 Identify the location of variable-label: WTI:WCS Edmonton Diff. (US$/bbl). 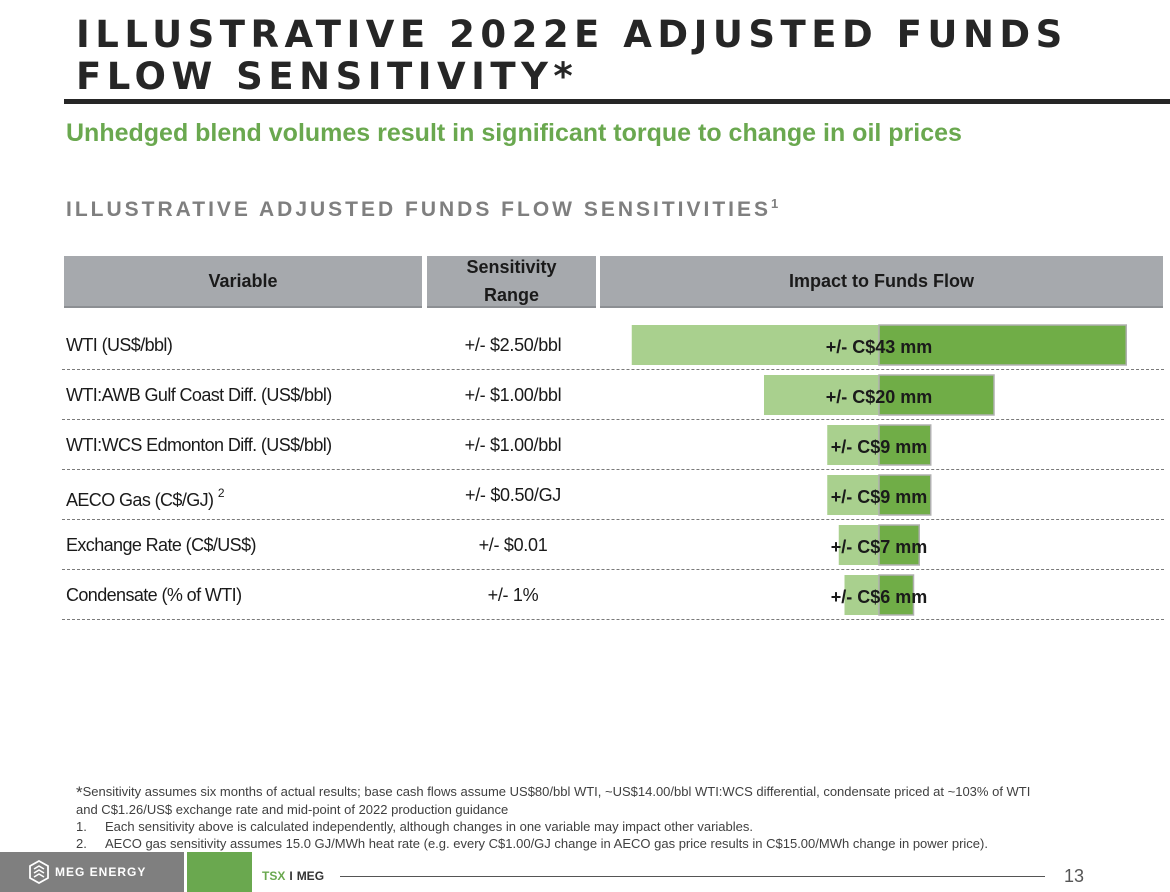
(199, 445).